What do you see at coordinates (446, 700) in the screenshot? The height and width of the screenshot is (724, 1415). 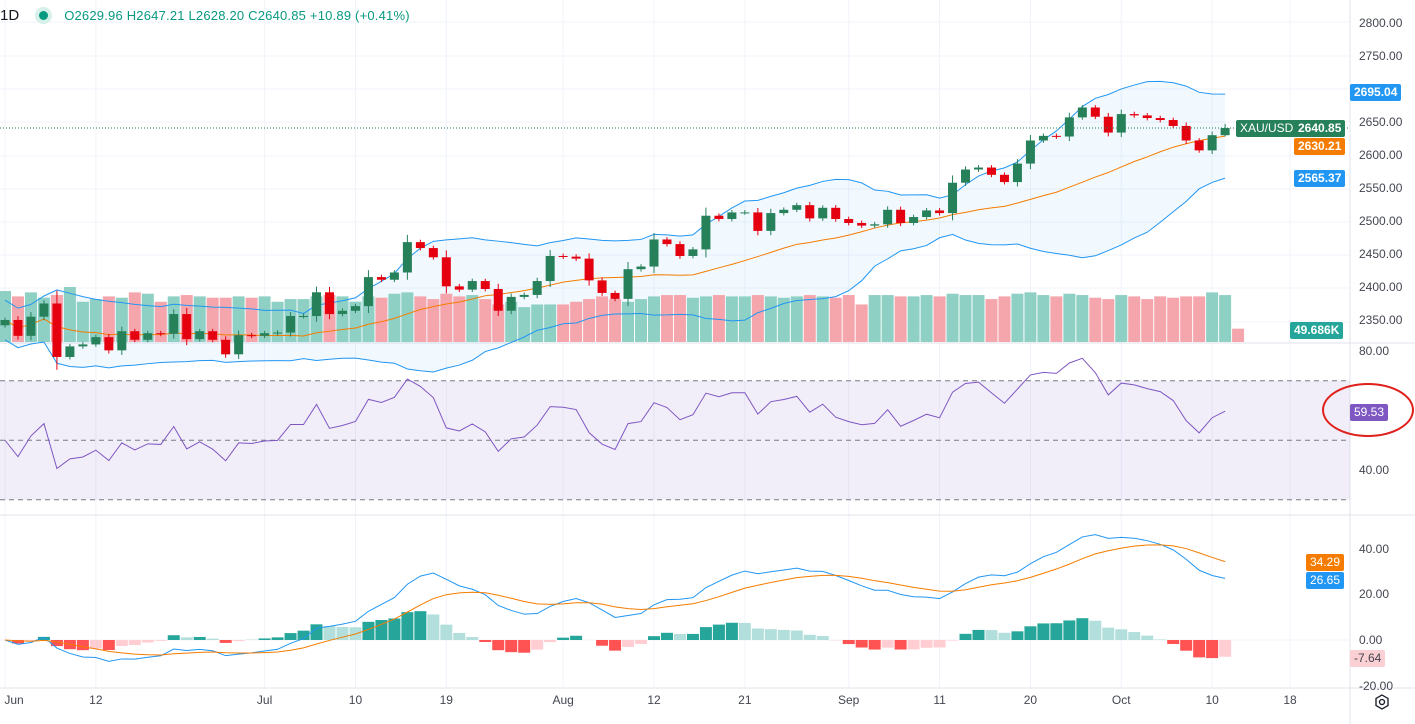 I see `time-axis-tick: 19` at bounding box center [446, 700].